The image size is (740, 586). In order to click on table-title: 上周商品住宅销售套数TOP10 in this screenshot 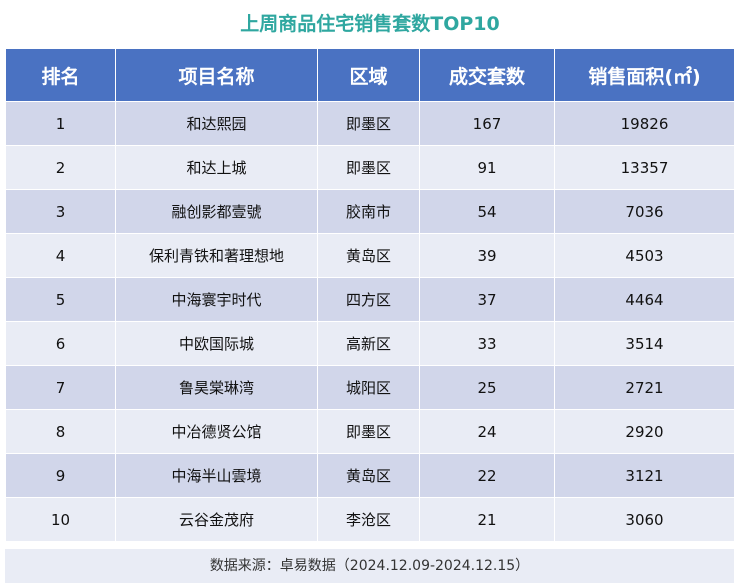, I will do `click(370, 24)`.